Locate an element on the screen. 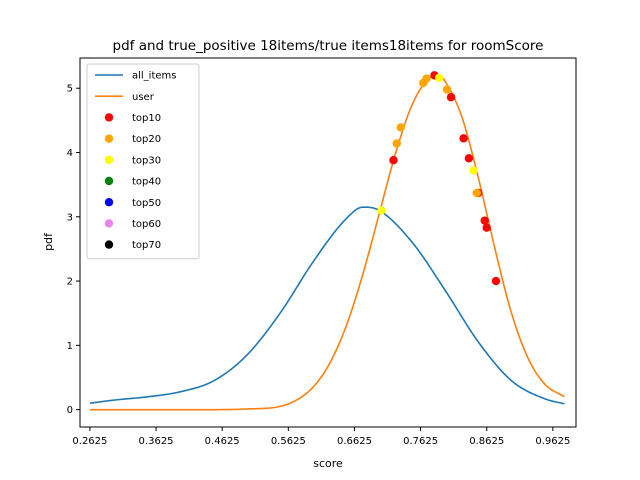 This screenshot has width=640, height=480. y-tick-label: 2 is located at coordinates (70, 282).